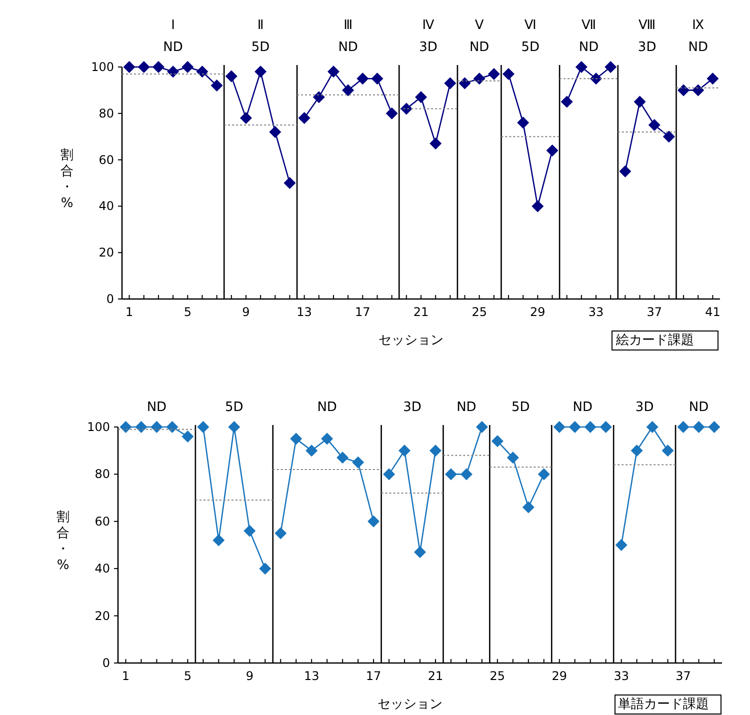 Image resolution: width=750 pixels, height=715 pixels. Describe the element at coordinates (234, 407) in the screenshot. I see `text: 5D` at that location.